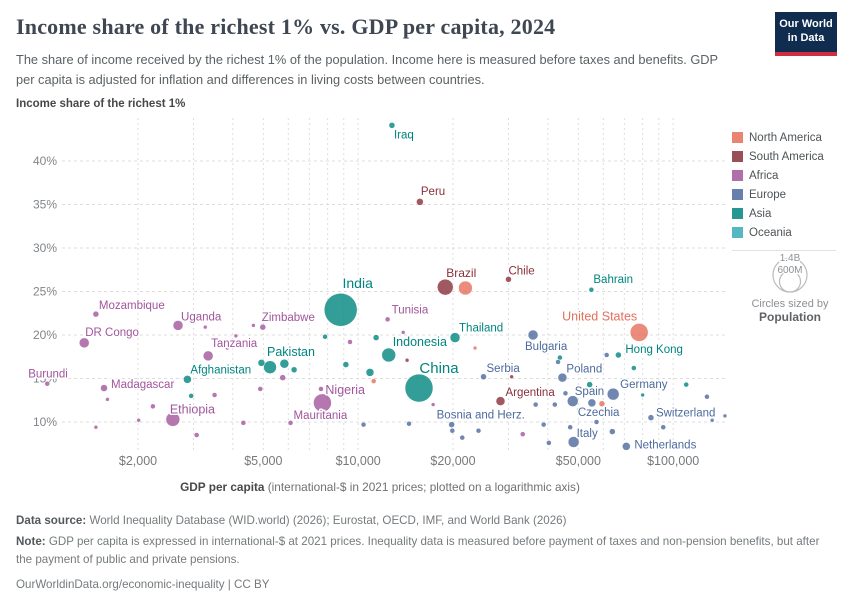 This screenshot has height=600, width=850. I want to click on data-point-bahrain, so click(591, 290).